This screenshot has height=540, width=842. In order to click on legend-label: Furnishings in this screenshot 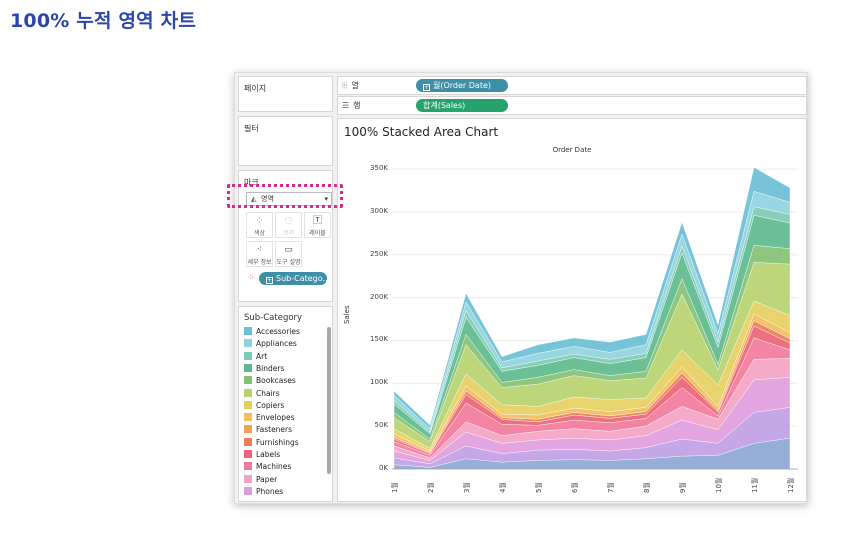, I will do `click(277, 442)`.